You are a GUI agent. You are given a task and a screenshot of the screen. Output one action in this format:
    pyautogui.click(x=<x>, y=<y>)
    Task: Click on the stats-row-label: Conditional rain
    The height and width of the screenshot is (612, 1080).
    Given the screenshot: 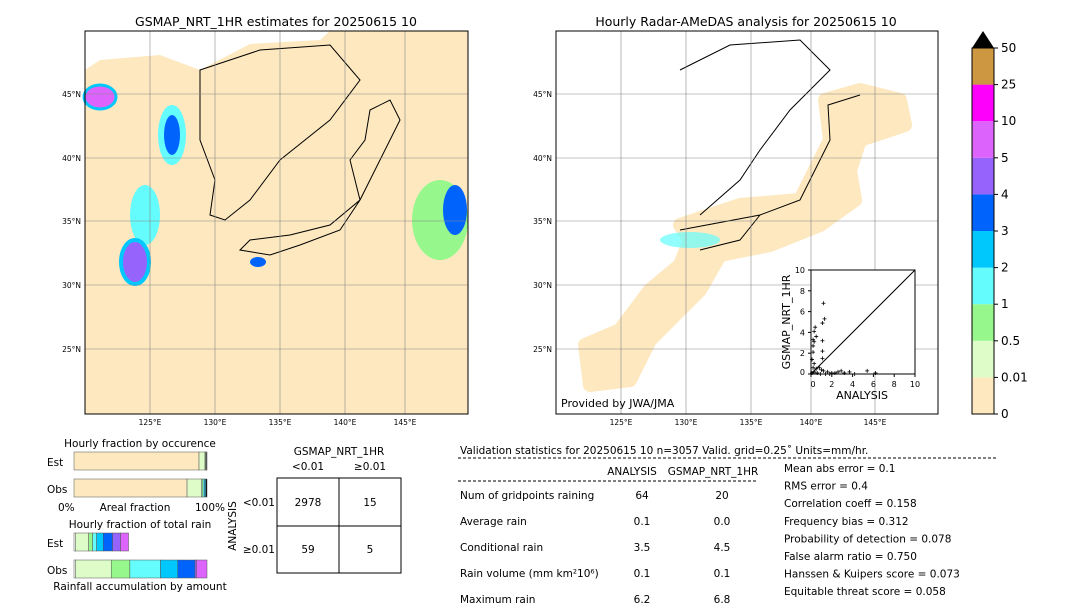 What is the action you would take?
    pyautogui.click(x=501, y=548)
    